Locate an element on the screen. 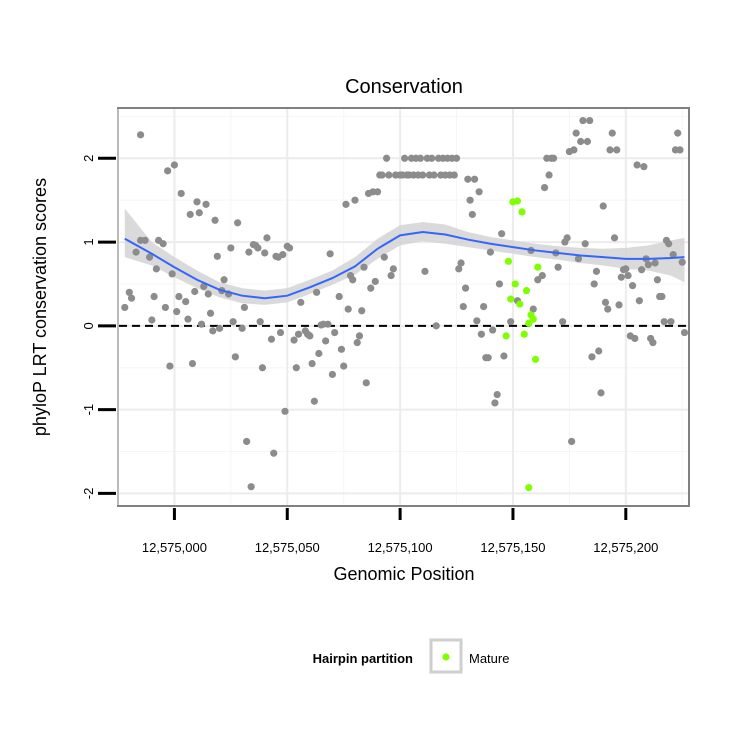  legend-label-mature: Mature is located at coordinates (489, 658).